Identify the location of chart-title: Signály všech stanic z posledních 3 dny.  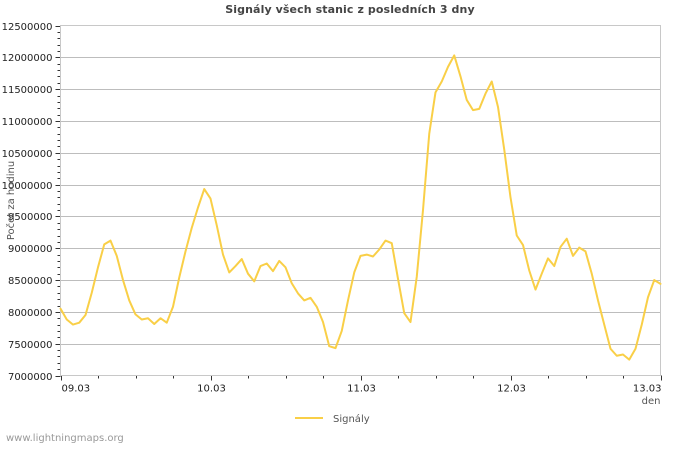
(350, 9).